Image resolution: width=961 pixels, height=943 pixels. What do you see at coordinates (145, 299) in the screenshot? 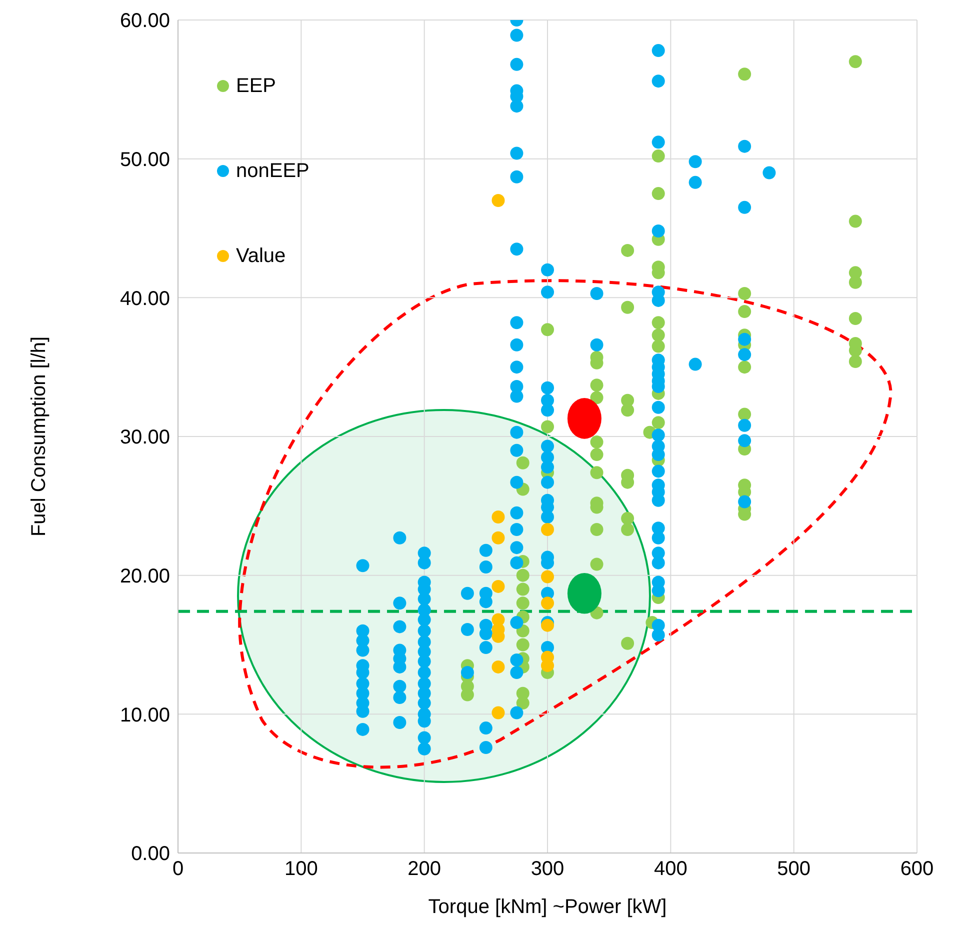
I see `y-tick-label: 40.00` at bounding box center [145, 299].